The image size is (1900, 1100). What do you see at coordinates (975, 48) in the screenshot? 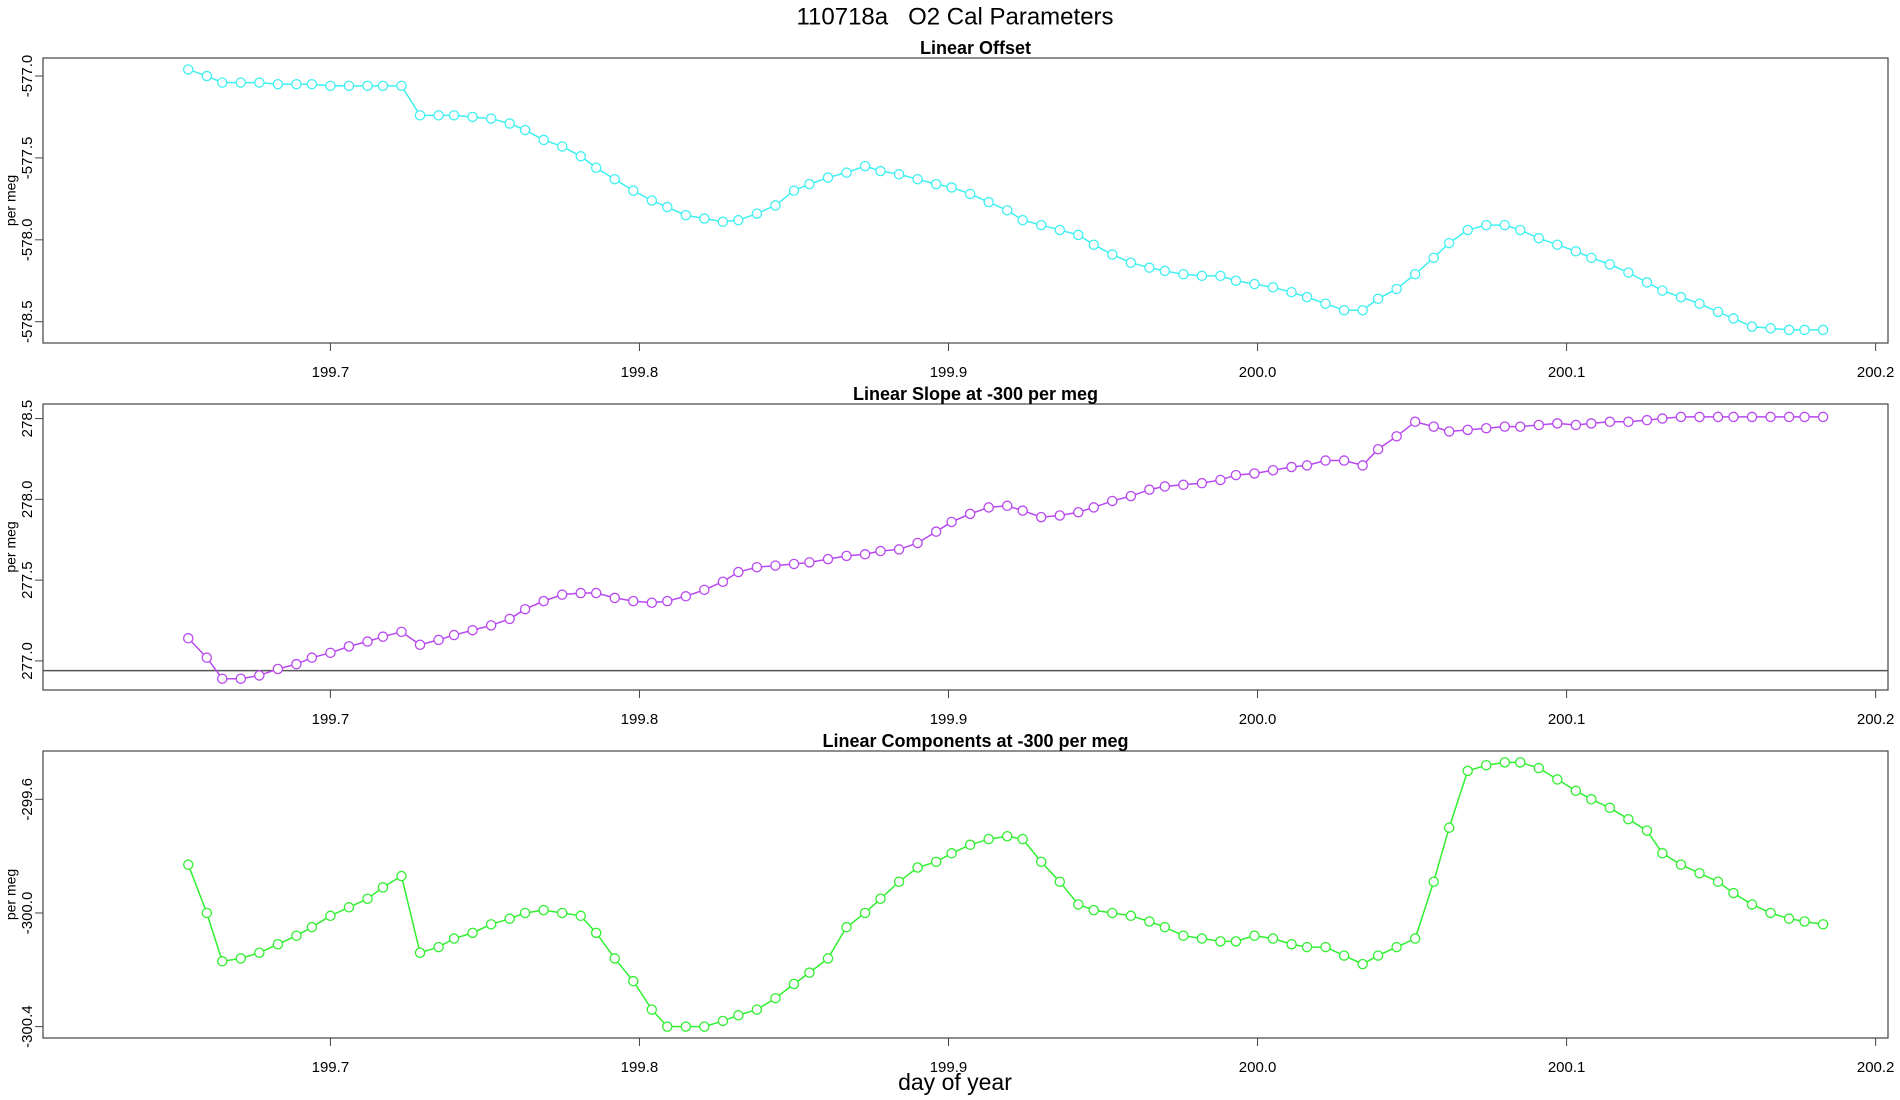
I see `panel-title: Linear Offset` at bounding box center [975, 48].